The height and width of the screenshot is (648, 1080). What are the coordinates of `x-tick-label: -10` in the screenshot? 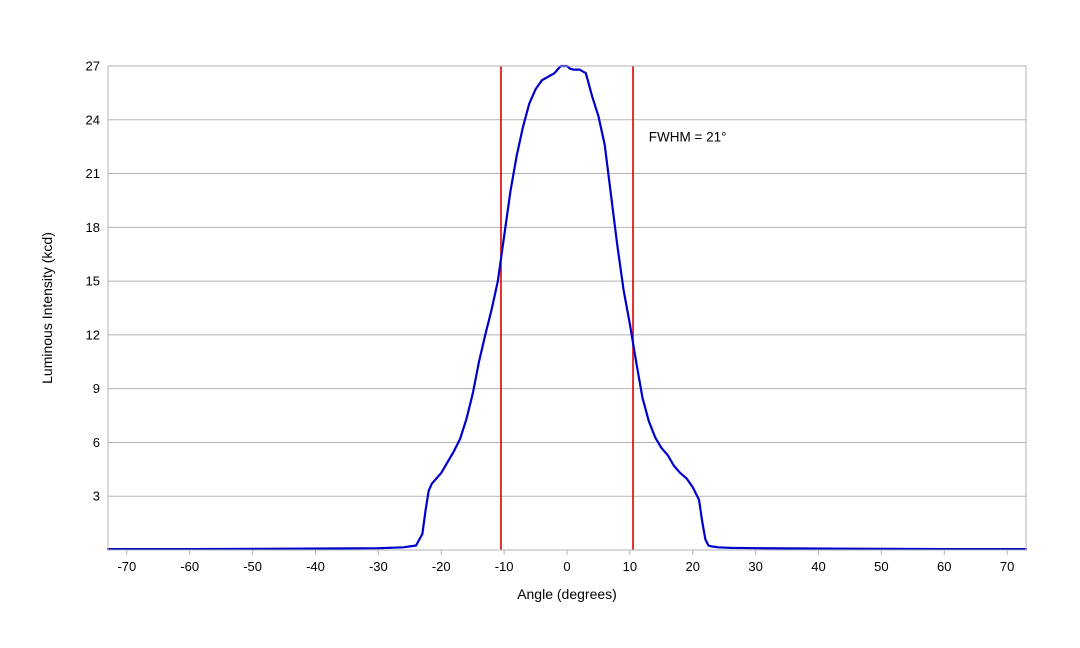 It's located at (504, 566).